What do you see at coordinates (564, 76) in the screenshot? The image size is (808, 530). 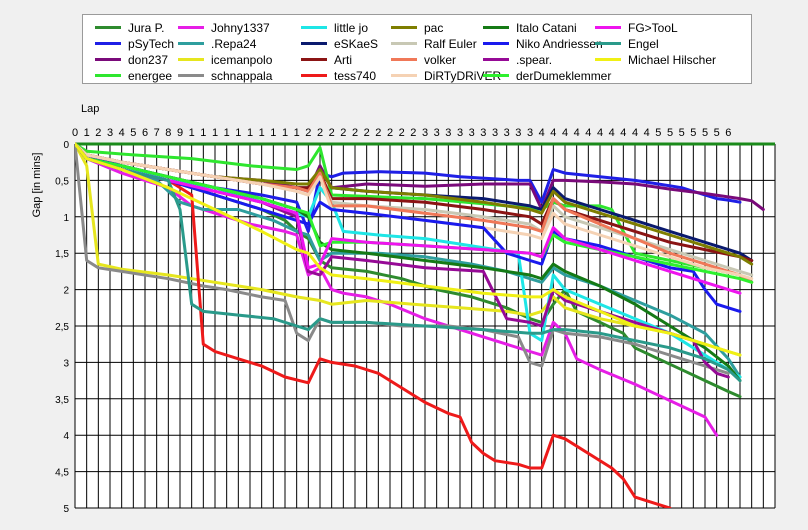 I see `legend-label: derDumeklemmer` at bounding box center [564, 76].